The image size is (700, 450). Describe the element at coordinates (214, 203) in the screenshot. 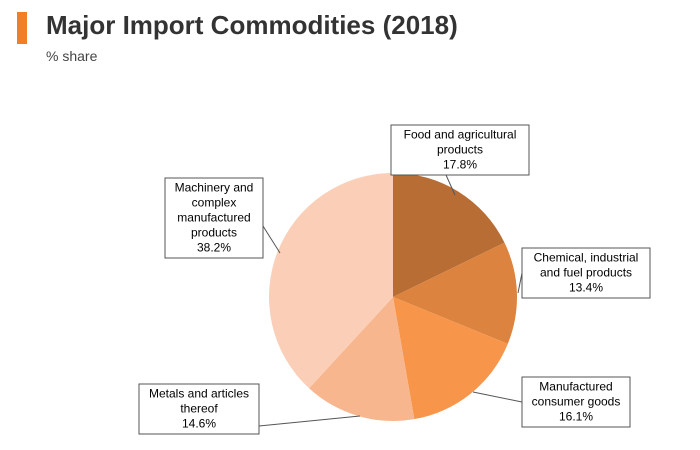

I see `slice-category-label-5: complex` at that location.